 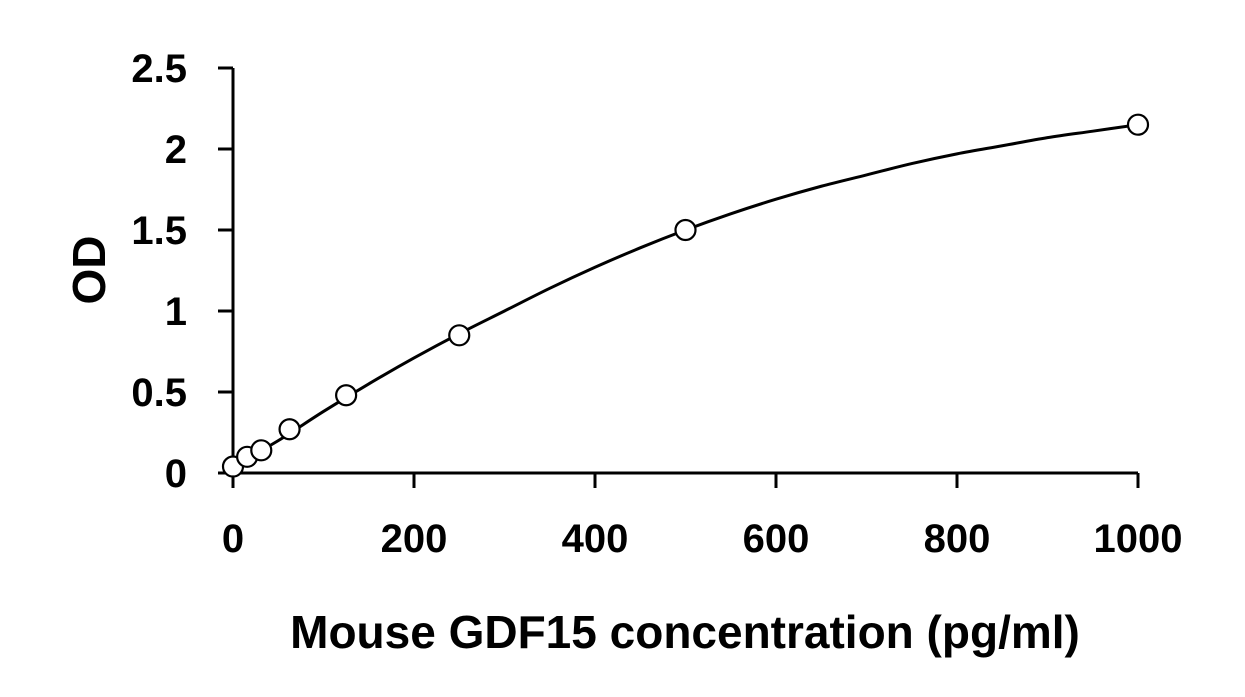 What do you see at coordinates (776, 539) in the screenshot?
I see `x-tick-label: 600` at bounding box center [776, 539].